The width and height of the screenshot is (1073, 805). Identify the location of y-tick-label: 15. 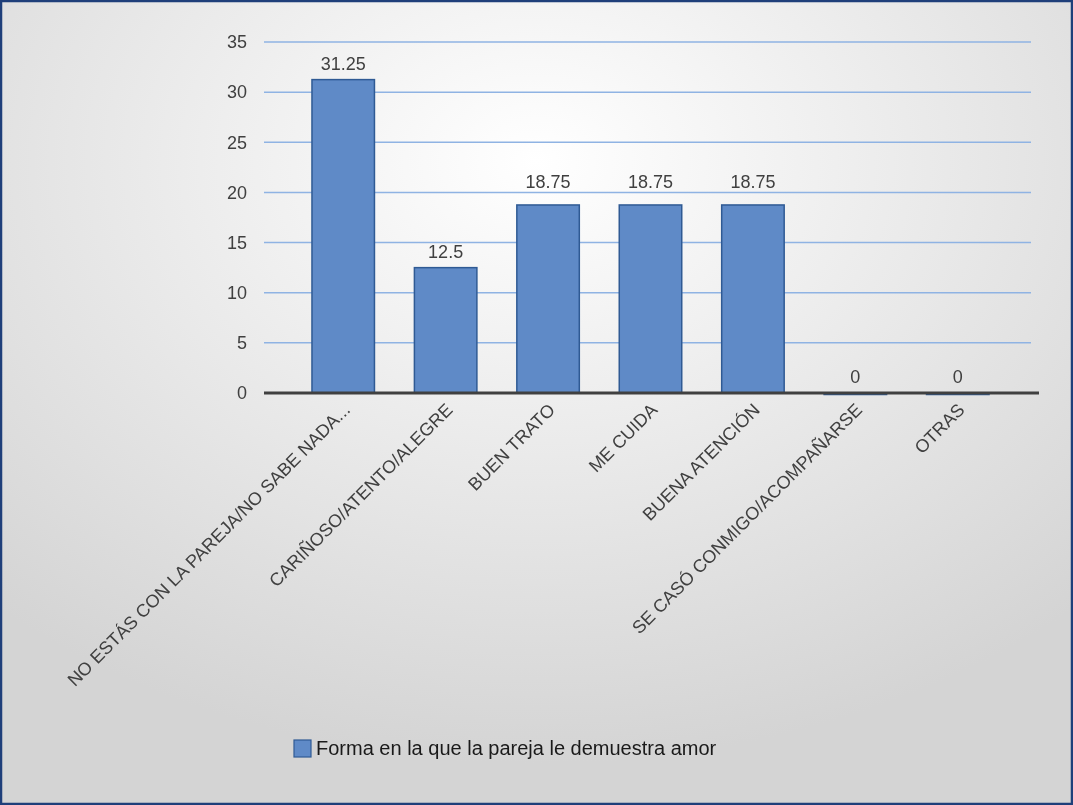
(236, 242).